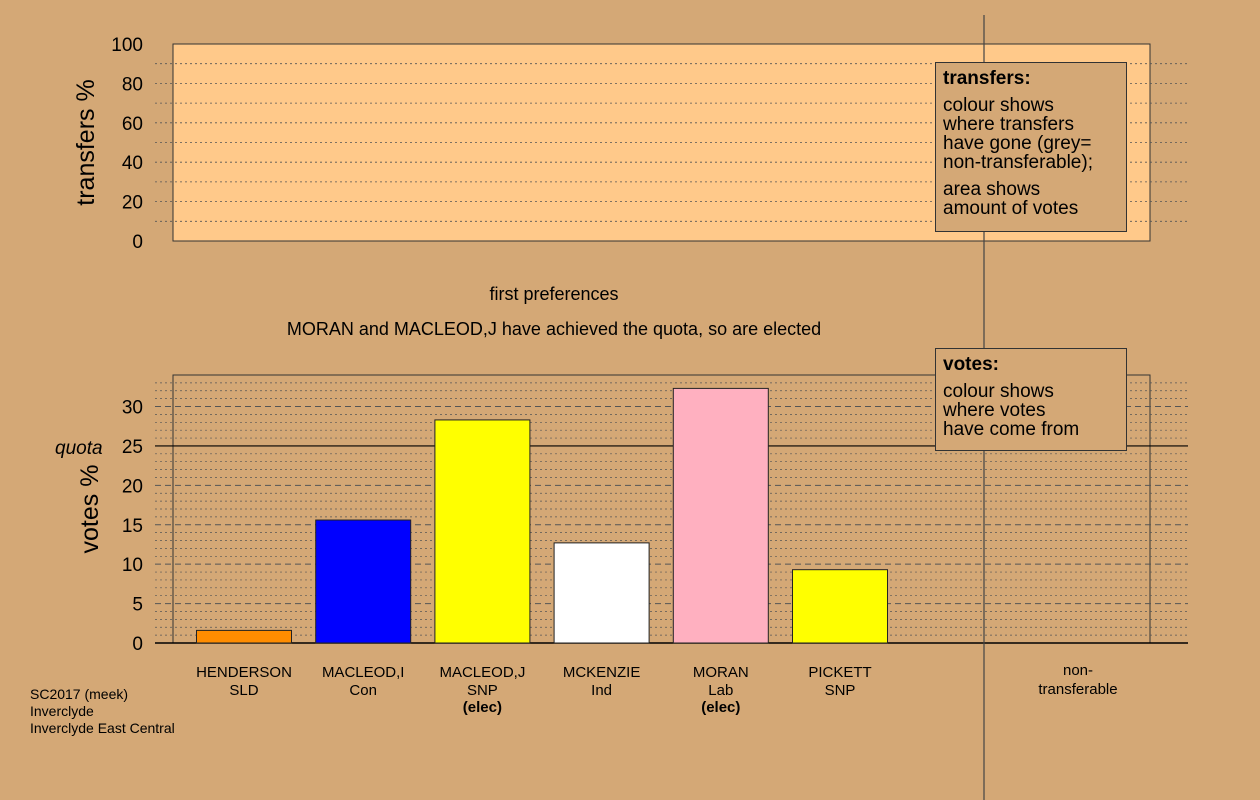 This screenshot has height=800, width=1260. I want to click on votes-y-tick-label: 0, so click(137, 644).